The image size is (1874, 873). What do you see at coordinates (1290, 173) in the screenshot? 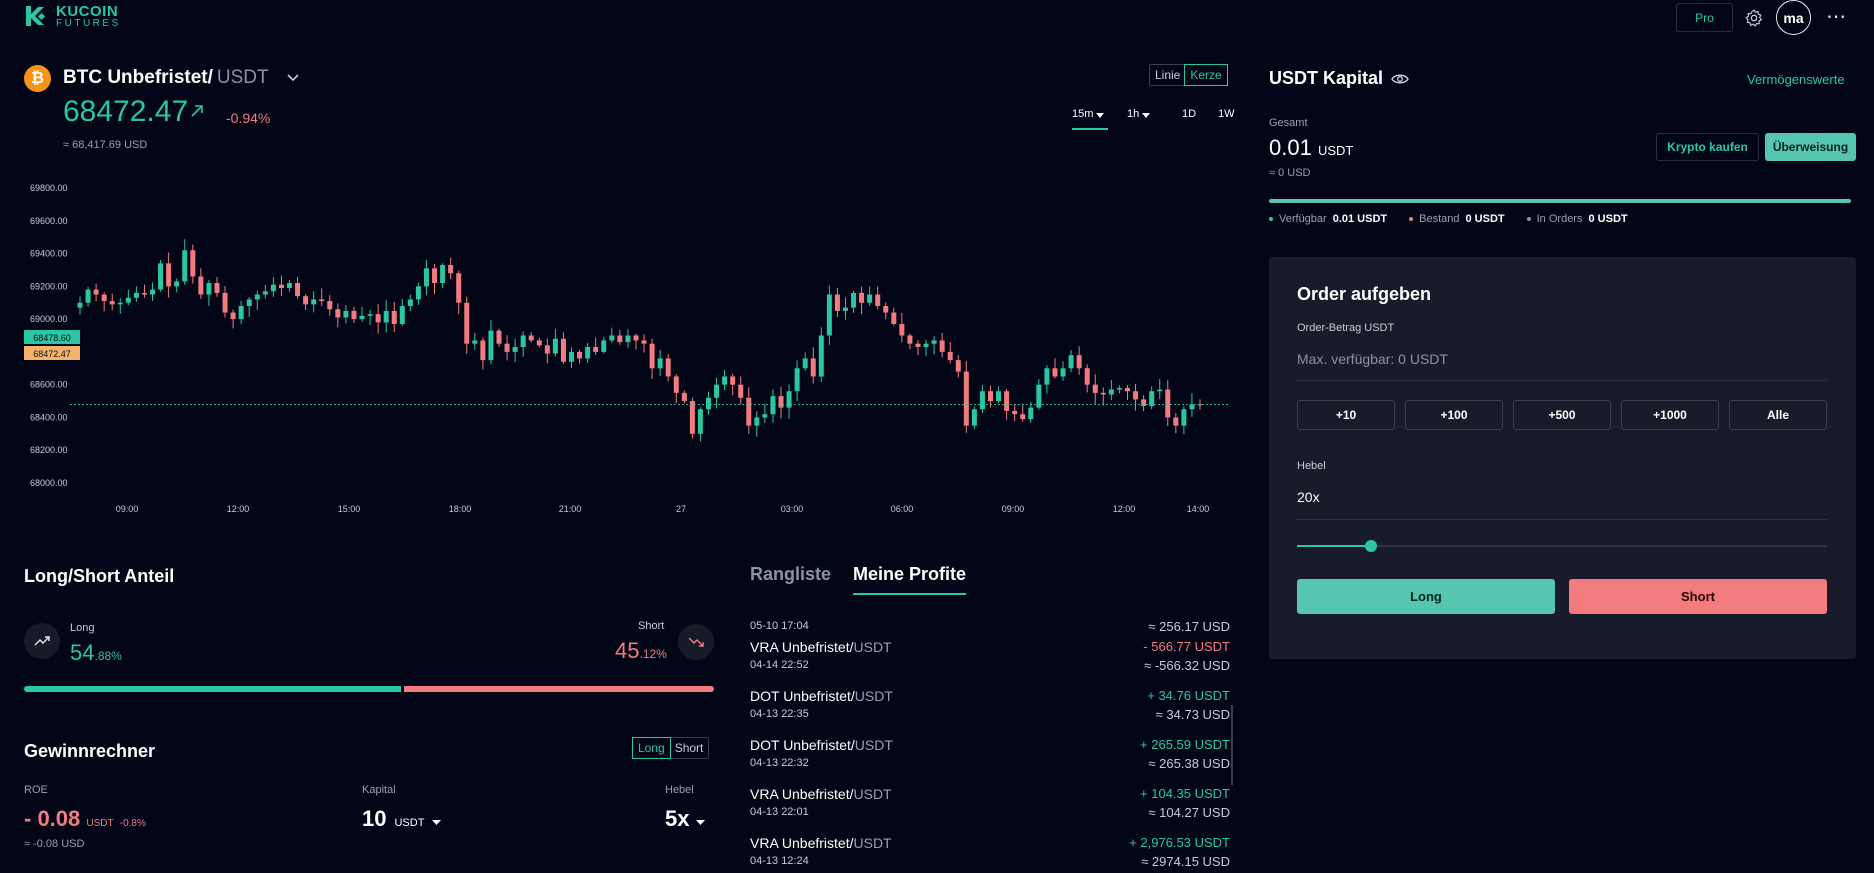
I see `gesamt-usd: ≈ 0 USD` at bounding box center [1290, 173].